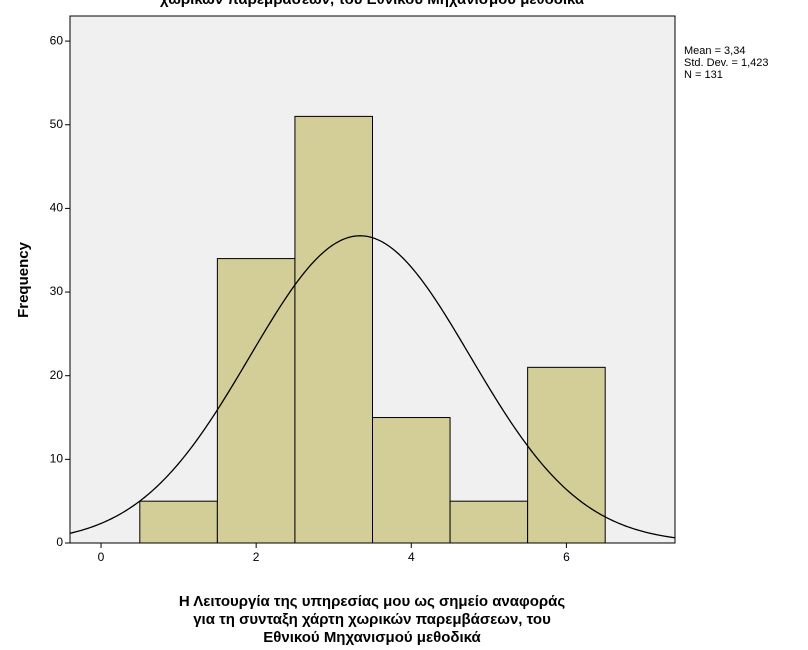  What do you see at coordinates (726, 63) in the screenshot?
I see `stats-label: Std. Dev. = 1,423` at bounding box center [726, 63].